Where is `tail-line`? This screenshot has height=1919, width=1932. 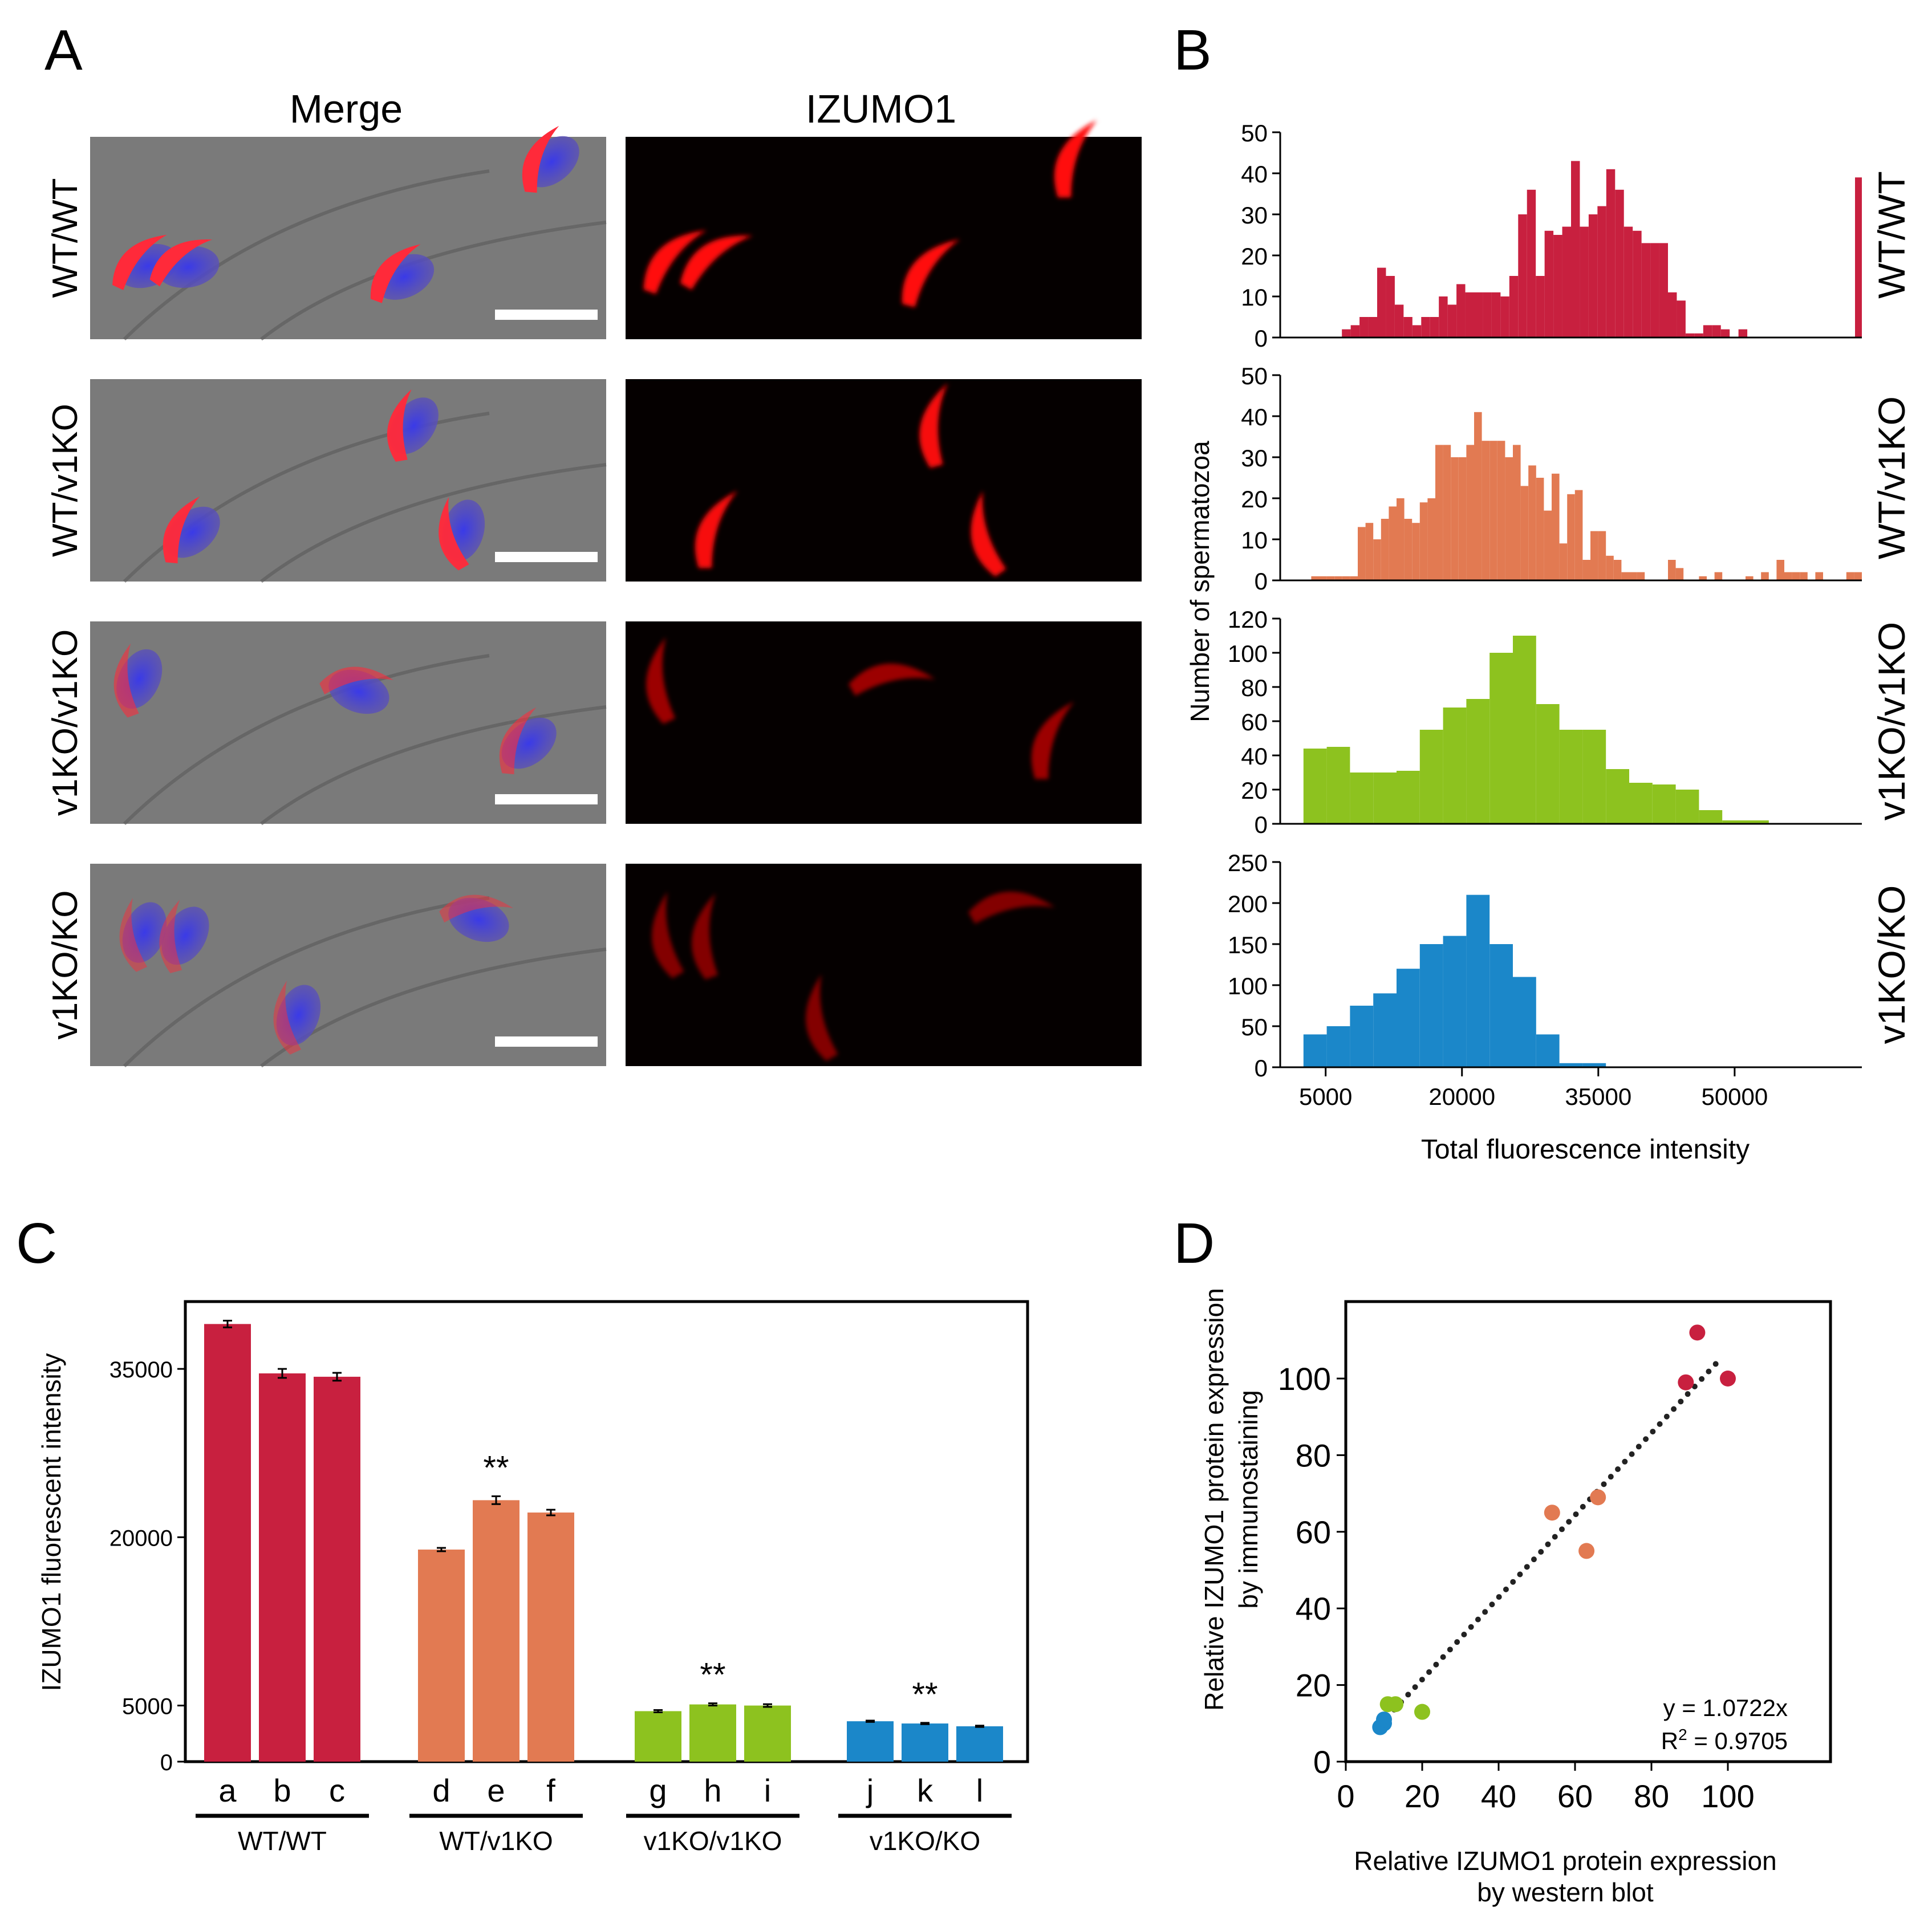
tail-line is located at coordinates (433, 523).